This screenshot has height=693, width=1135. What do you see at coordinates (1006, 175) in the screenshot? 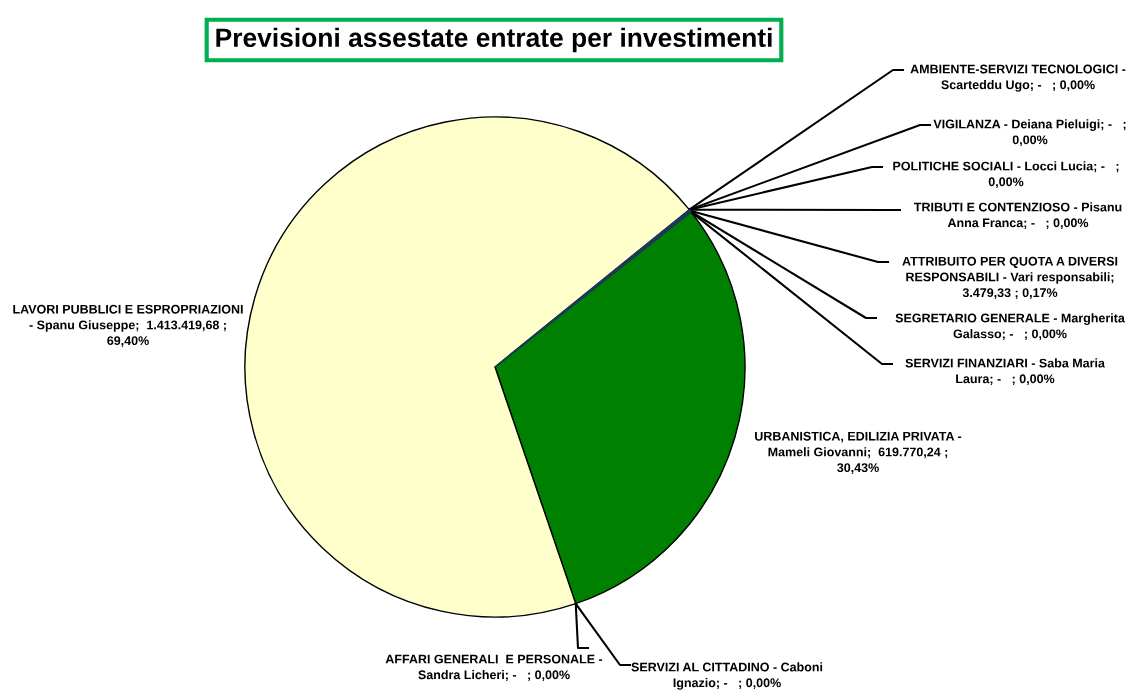
I see `category-label: POLITICHE SOCIALI - Locci Lucia; - ; 0,00%` at bounding box center [1006, 175].